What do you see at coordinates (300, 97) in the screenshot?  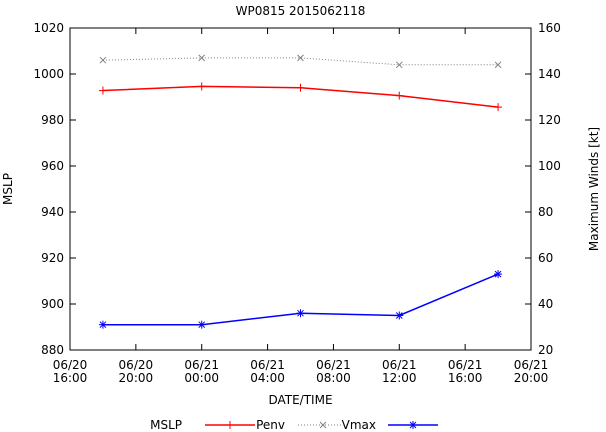 I see `series-penv` at bounding box center [300, 97].